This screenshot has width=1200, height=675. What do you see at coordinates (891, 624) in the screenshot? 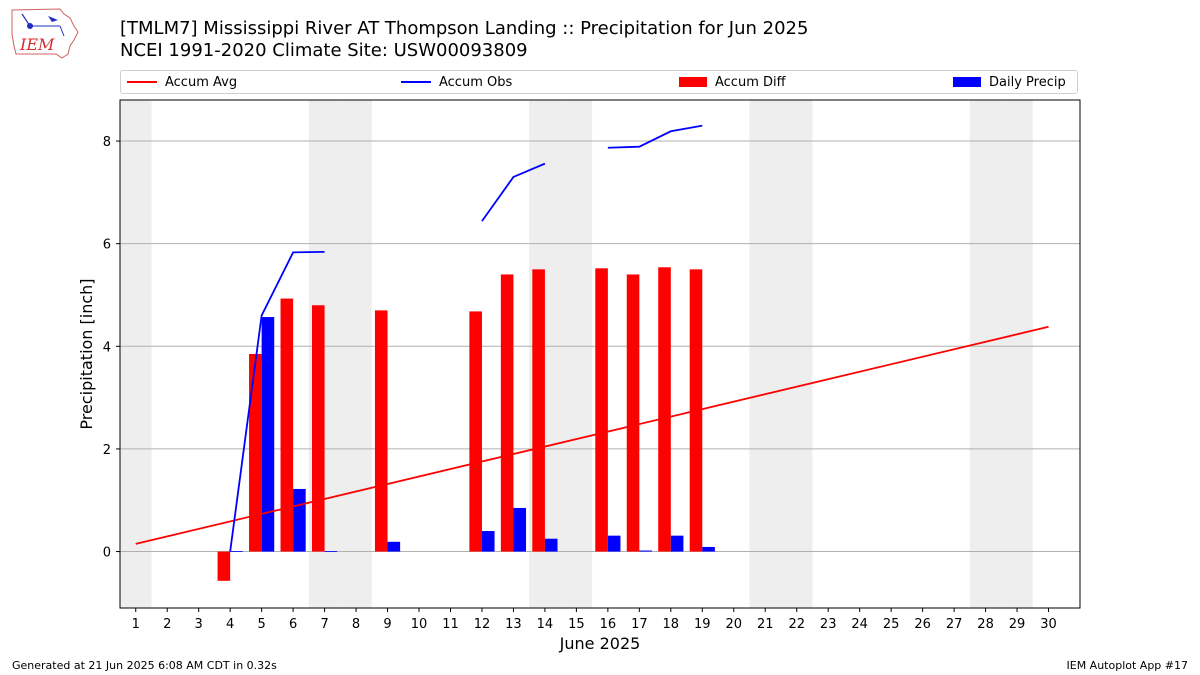
I see `x-tick-label: 25` at bounding box center [891, 624].